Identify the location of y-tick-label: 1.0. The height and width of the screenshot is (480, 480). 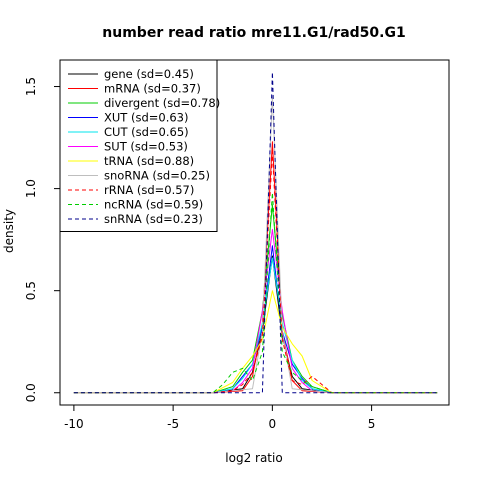
(31, 188).